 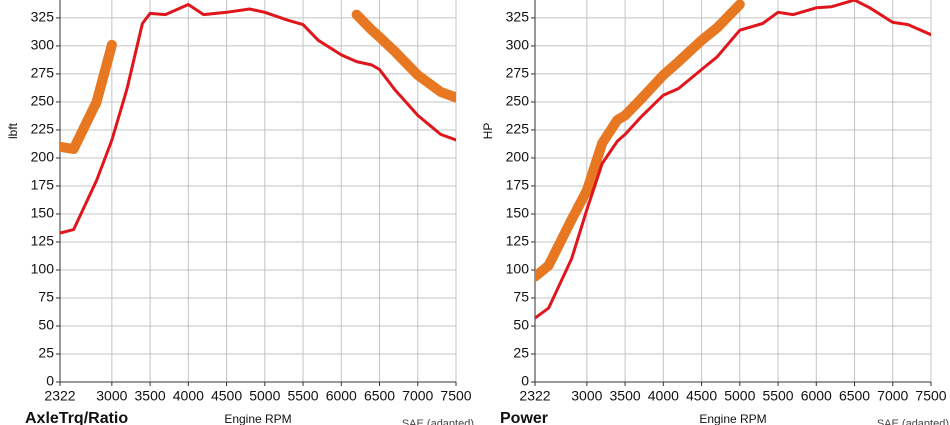 I want to click on y-axis-label: lbft, so click(x=13, y=130).